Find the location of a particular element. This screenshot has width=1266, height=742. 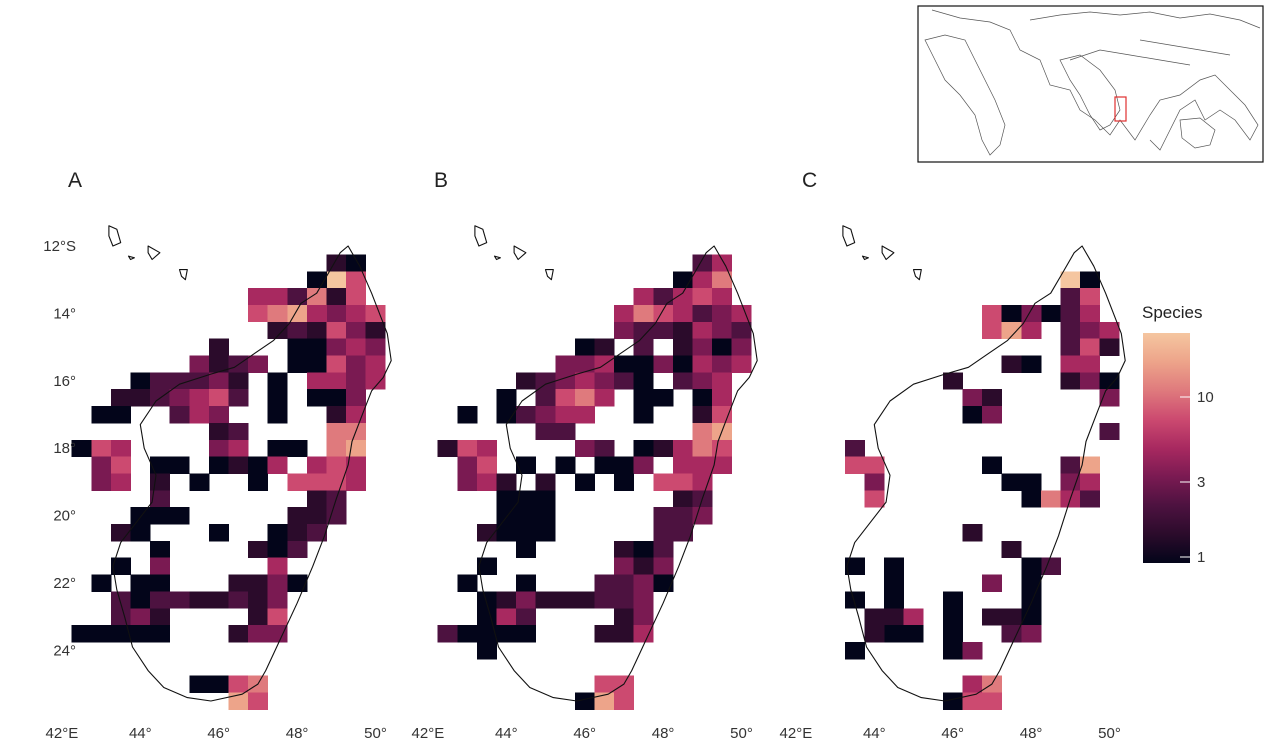

panel-letter: B is located at coordinates (441, 180).